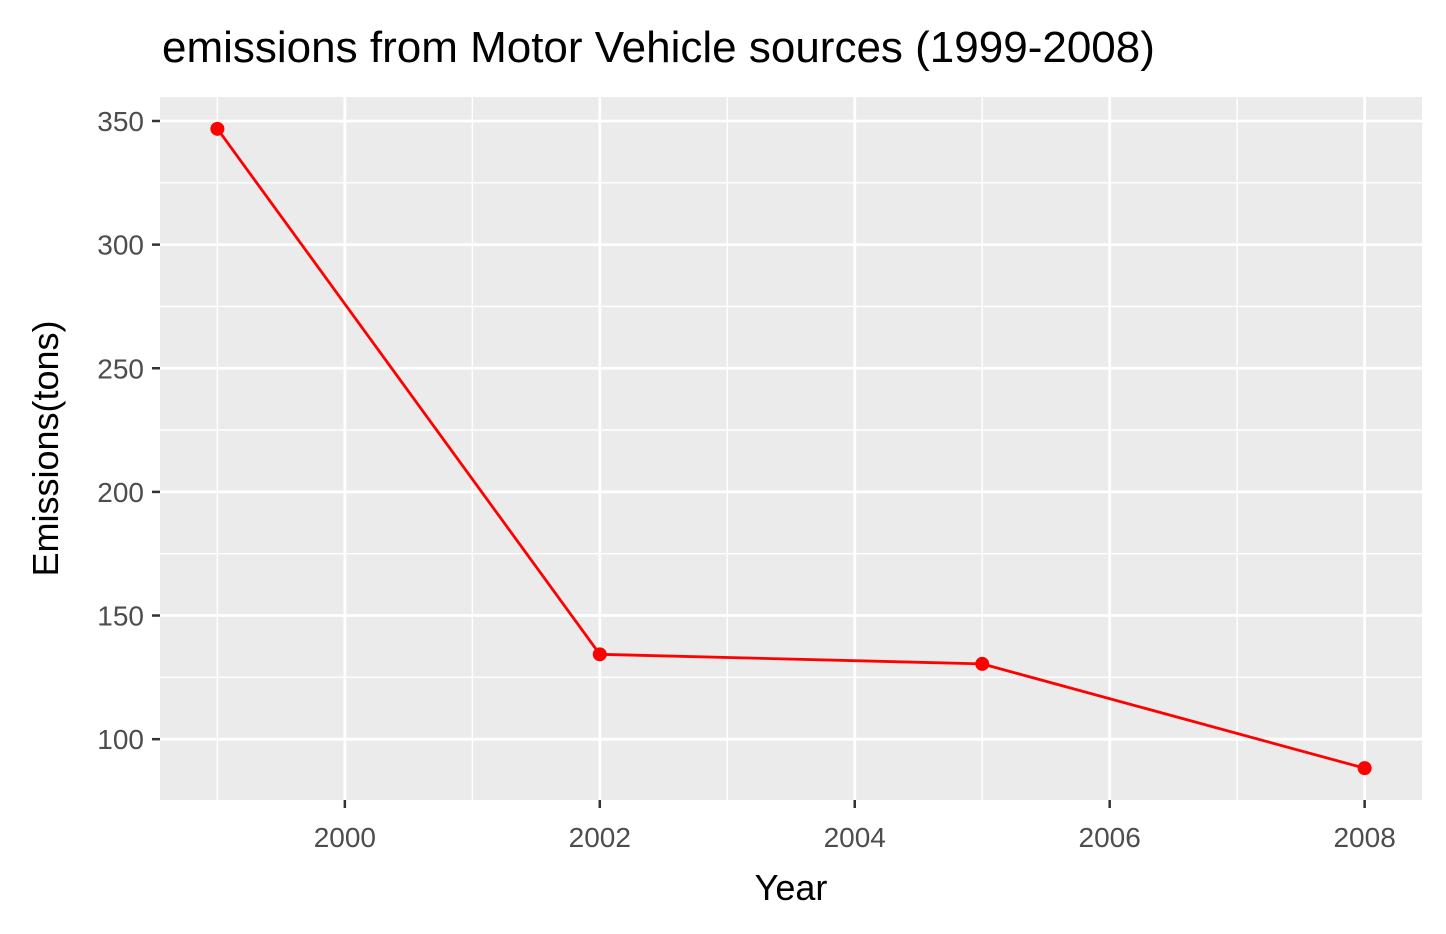 The height and width of the screenshot is (934, 1446). Describe the element at coordinates (120, 121) in the screenshot. I see `y-tick-label: 350` at that location.